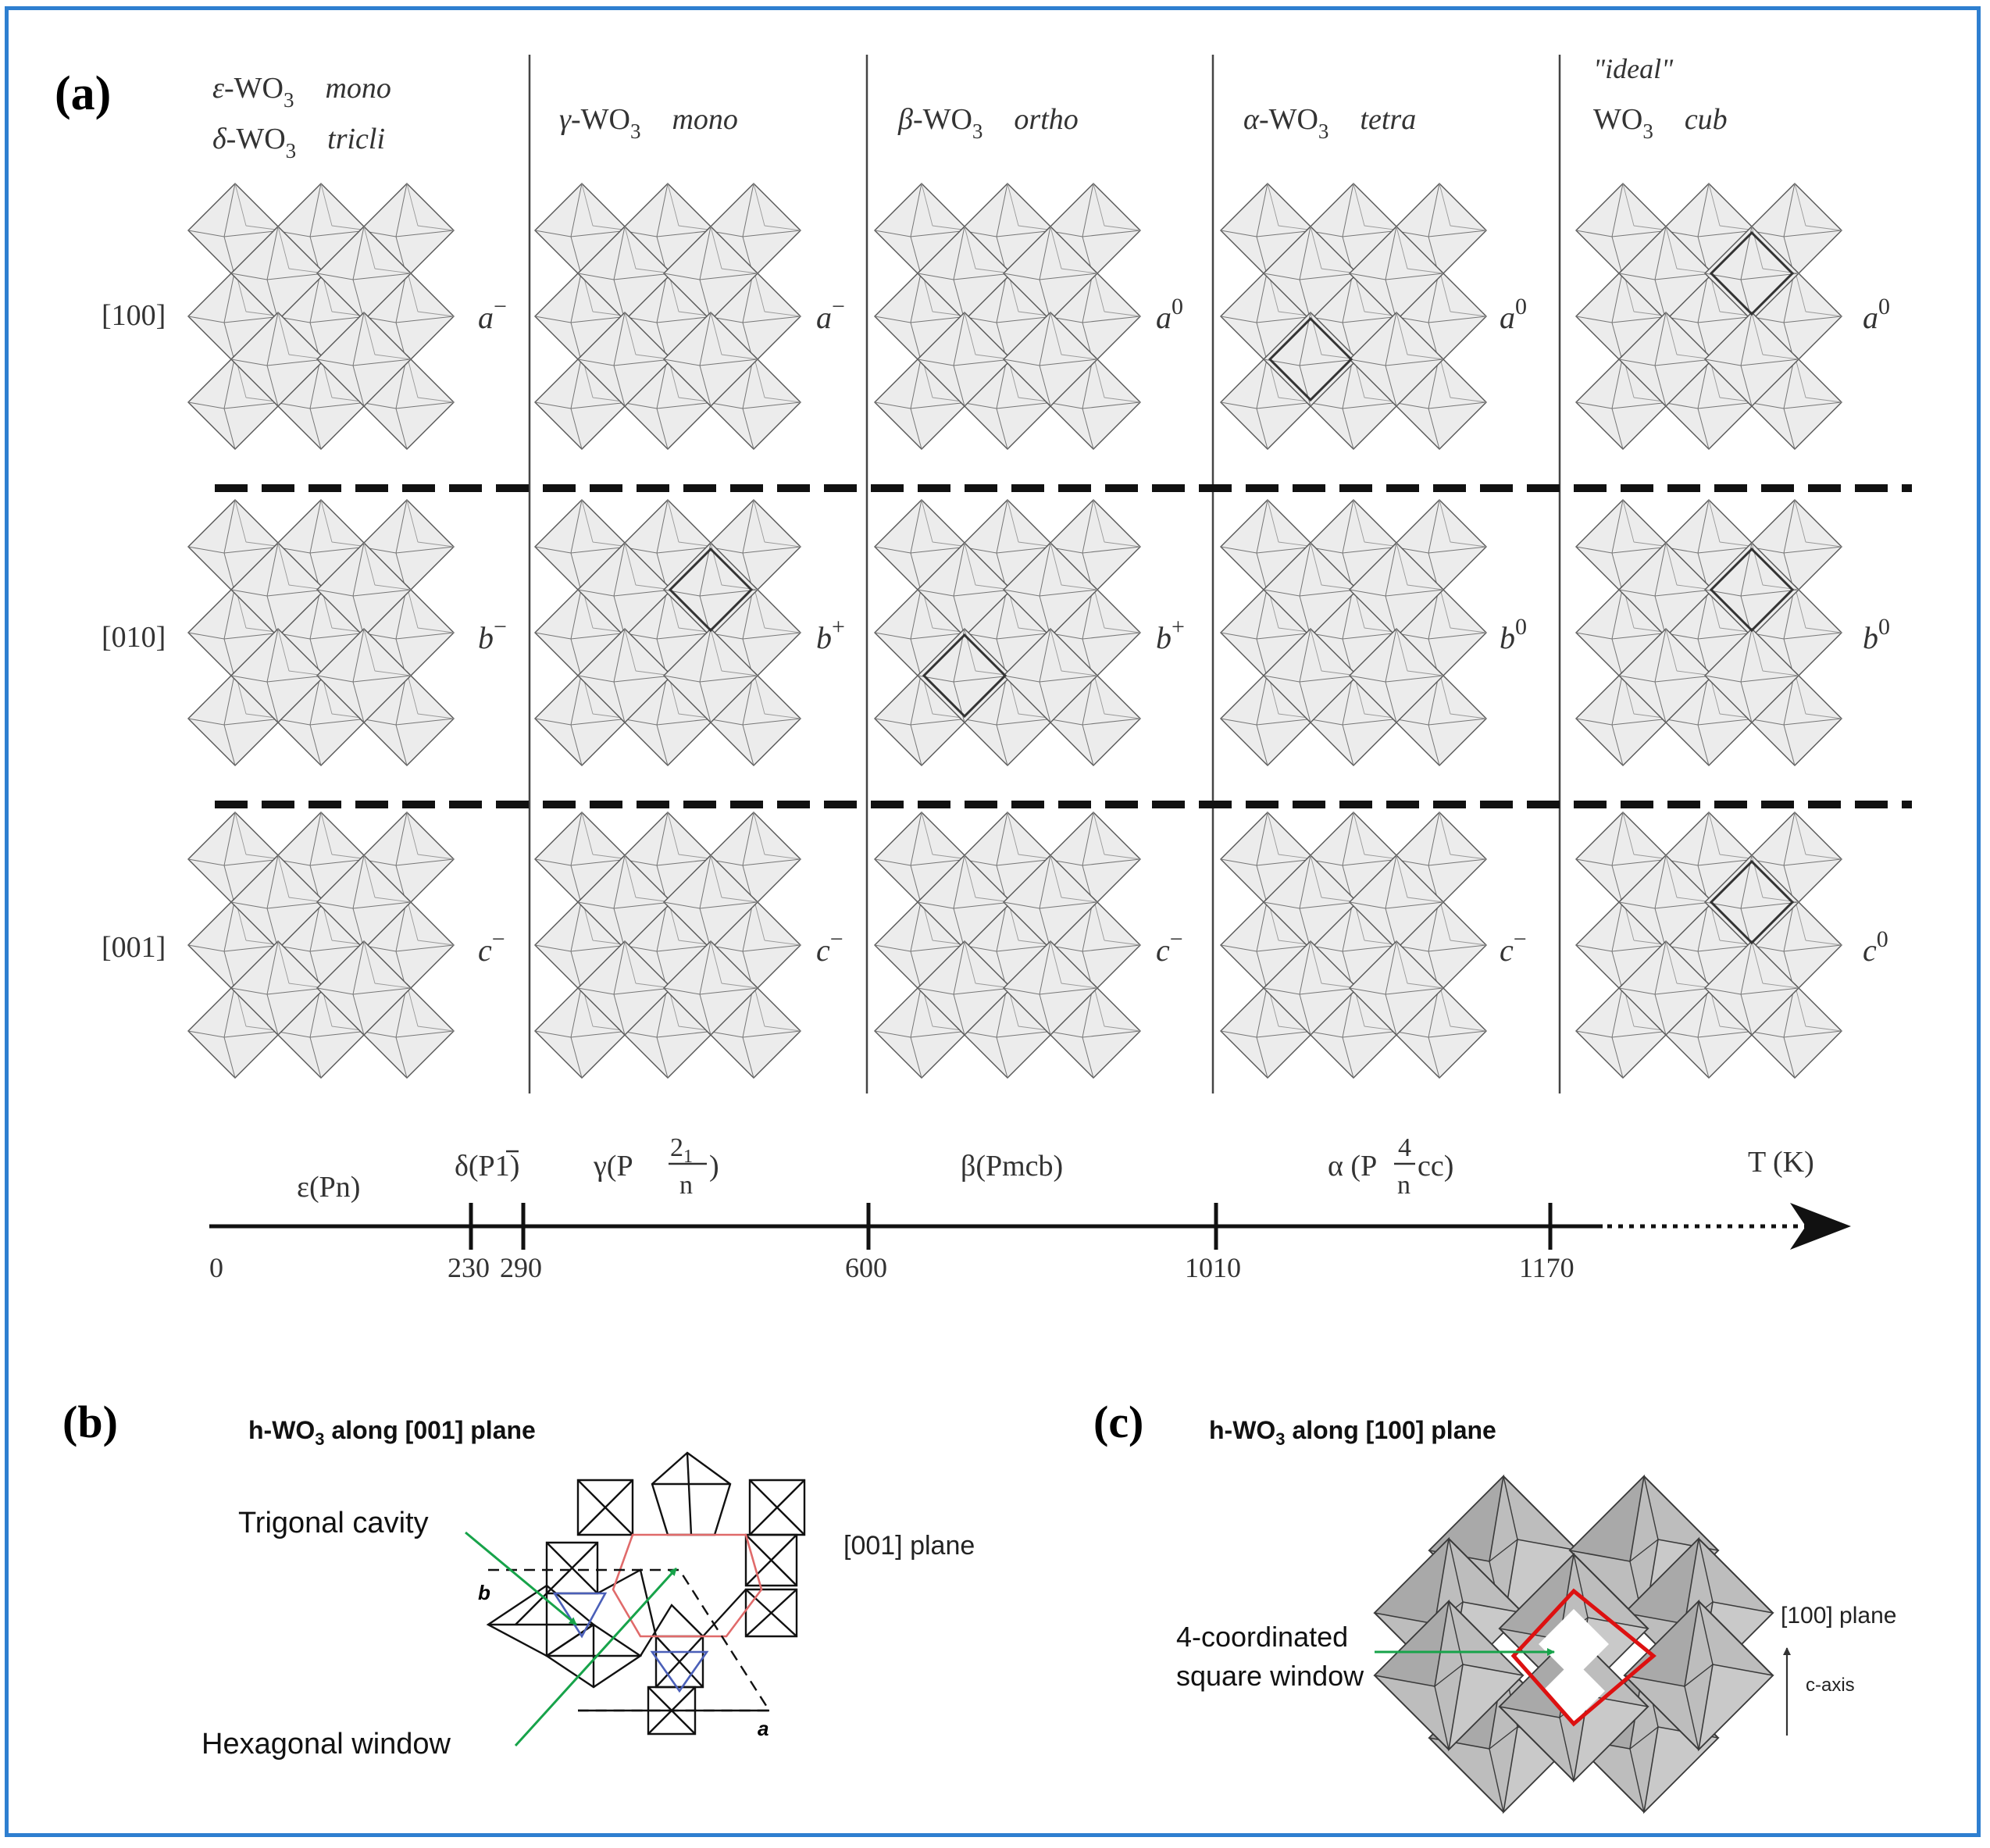  I want to click on alpha-numerator: 4, so click(1404, 1147).